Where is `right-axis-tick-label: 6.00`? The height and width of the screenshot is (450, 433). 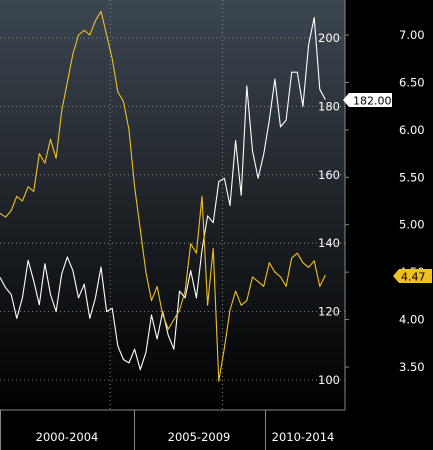 right-axis-tick-label: 6.00 is located at coordinates (412, 130).